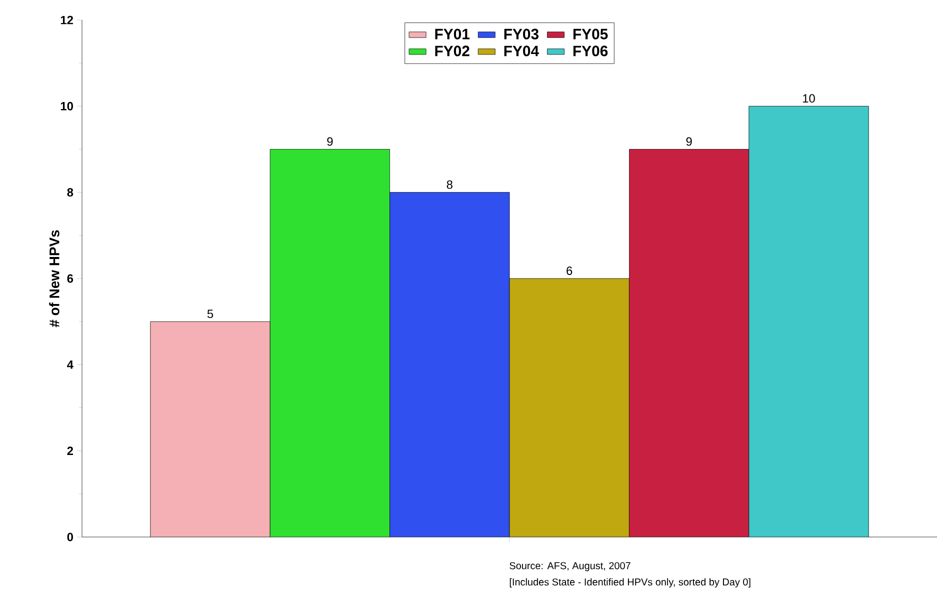 The height and width of the screenshot is (599, 937). What do you see at coordinates (70, 451) in the screenshot?
I see `y-tick-label: 2` at bounding box center [70, 451].